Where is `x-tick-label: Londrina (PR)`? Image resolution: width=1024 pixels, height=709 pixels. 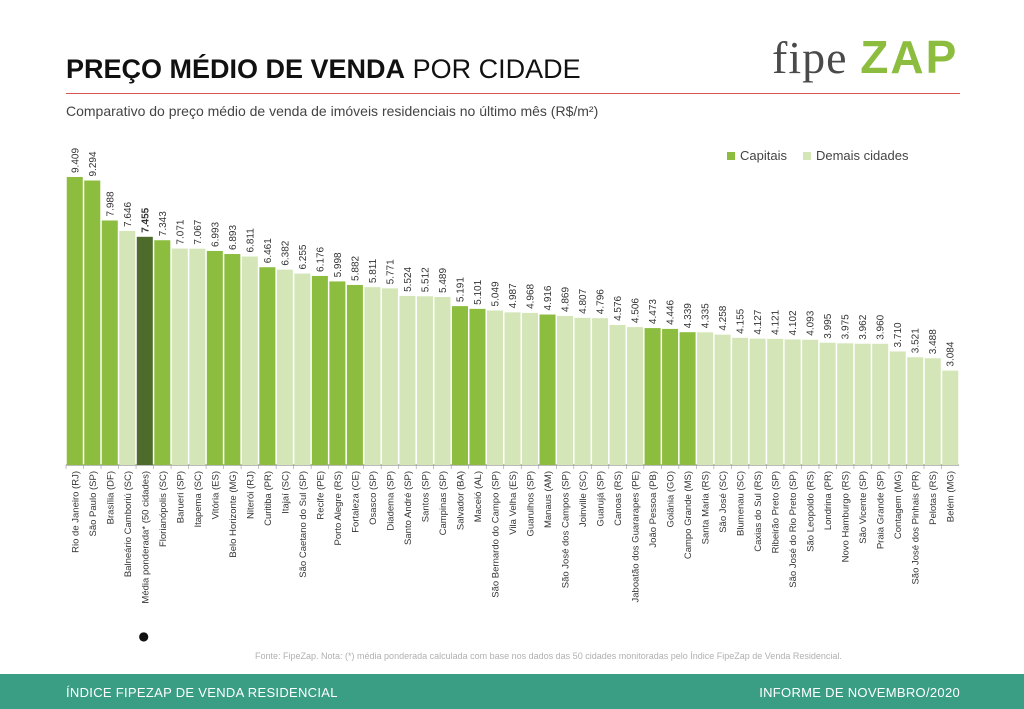 x-tick-label: Londrina (PR) is located at coordinates (828, 500).